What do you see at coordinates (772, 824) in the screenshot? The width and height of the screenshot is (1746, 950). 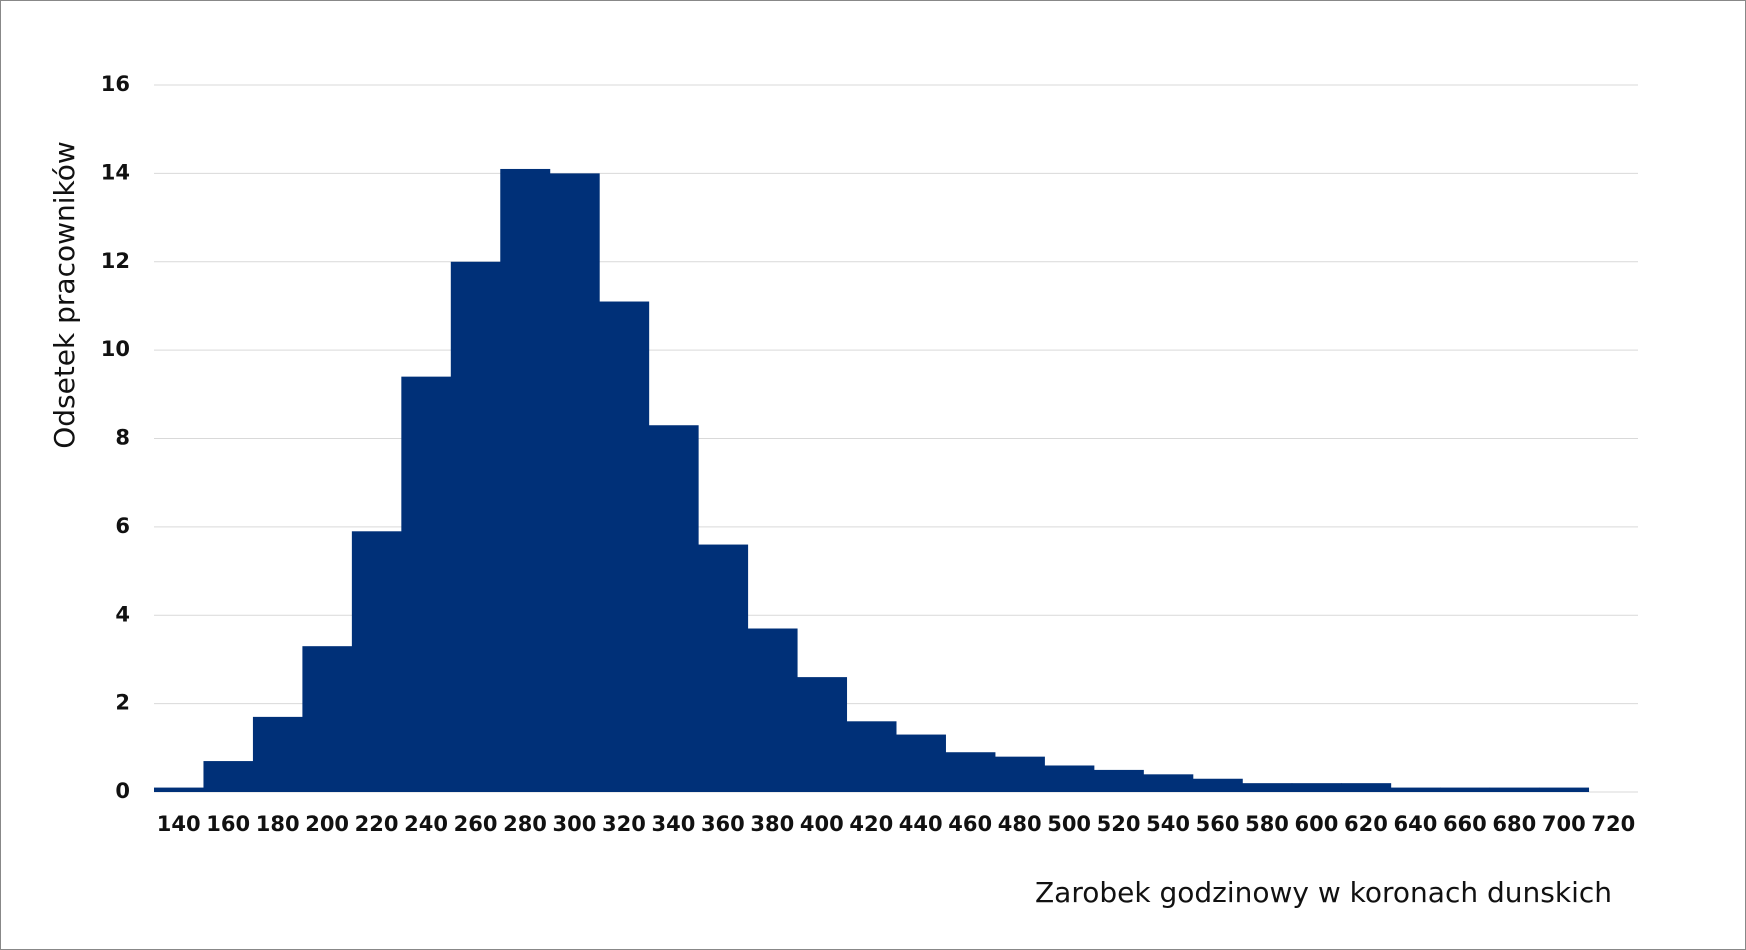 I see `x-tick-label: 380` at bounding box center [772, 824].